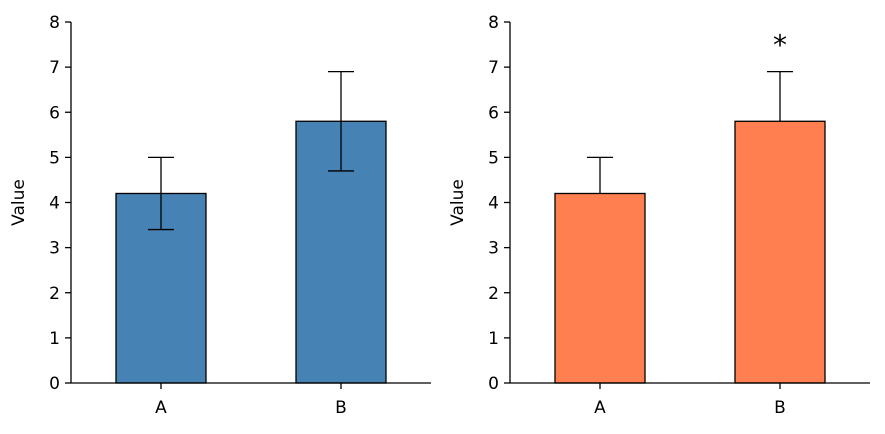 This screenshot has height=434, width=885. I want to click on significance-marker: *, so click(780, 45).